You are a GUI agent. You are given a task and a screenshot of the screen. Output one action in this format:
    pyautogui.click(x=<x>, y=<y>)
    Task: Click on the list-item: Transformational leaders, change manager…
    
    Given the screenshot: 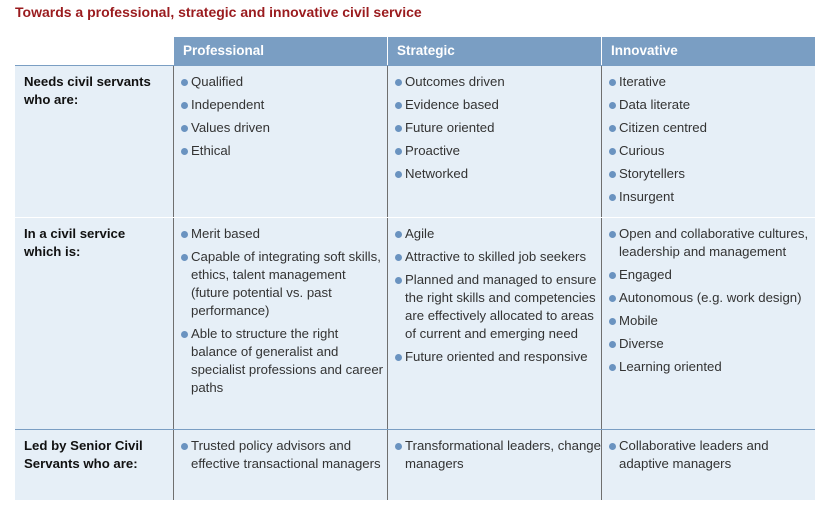 What is the action you would take?
    pyautogui.click(x=497, y=455)
    